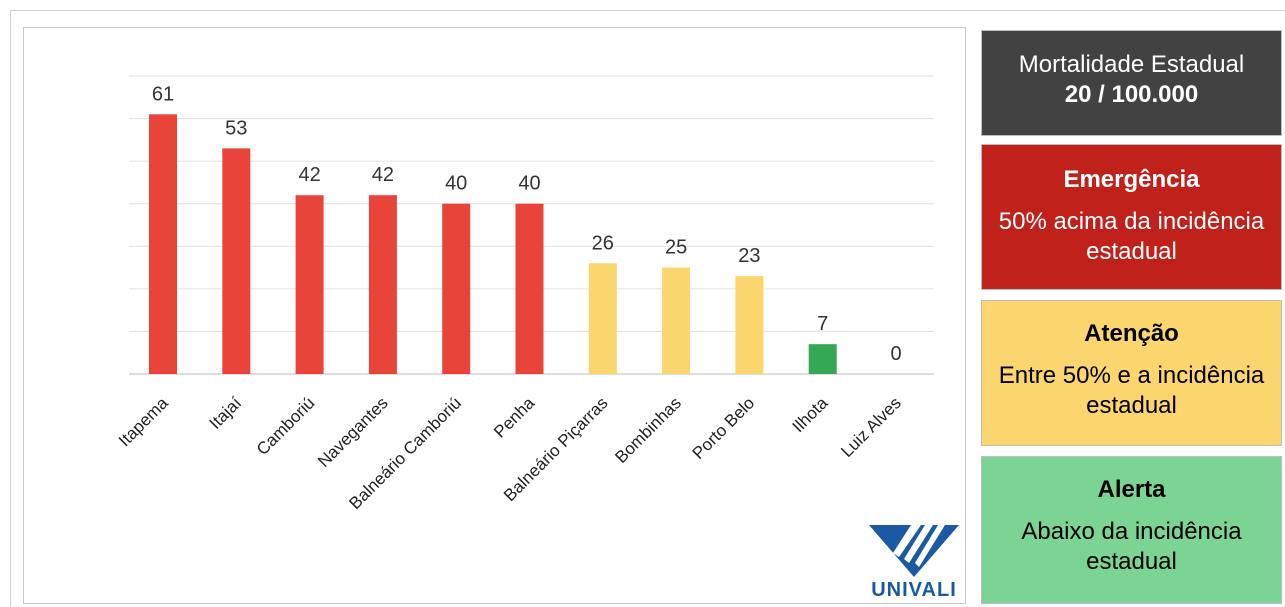 The image size is (1285, 607). Describe the element at coordinates (1131, 546) in the screenshot. I see `alert-description: Abaixo da incidência estadual` at that location.